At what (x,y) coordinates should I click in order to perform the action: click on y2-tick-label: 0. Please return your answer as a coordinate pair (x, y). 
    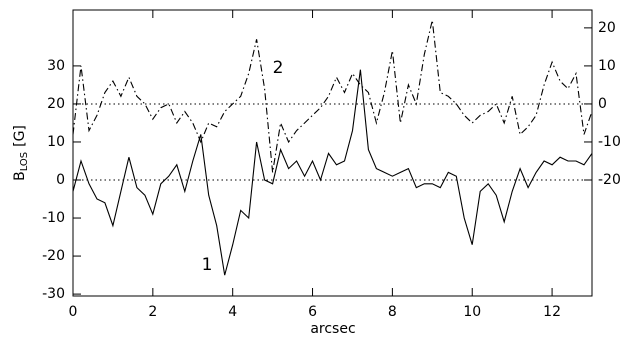
    Looking at the image, I should click on (602, 104).